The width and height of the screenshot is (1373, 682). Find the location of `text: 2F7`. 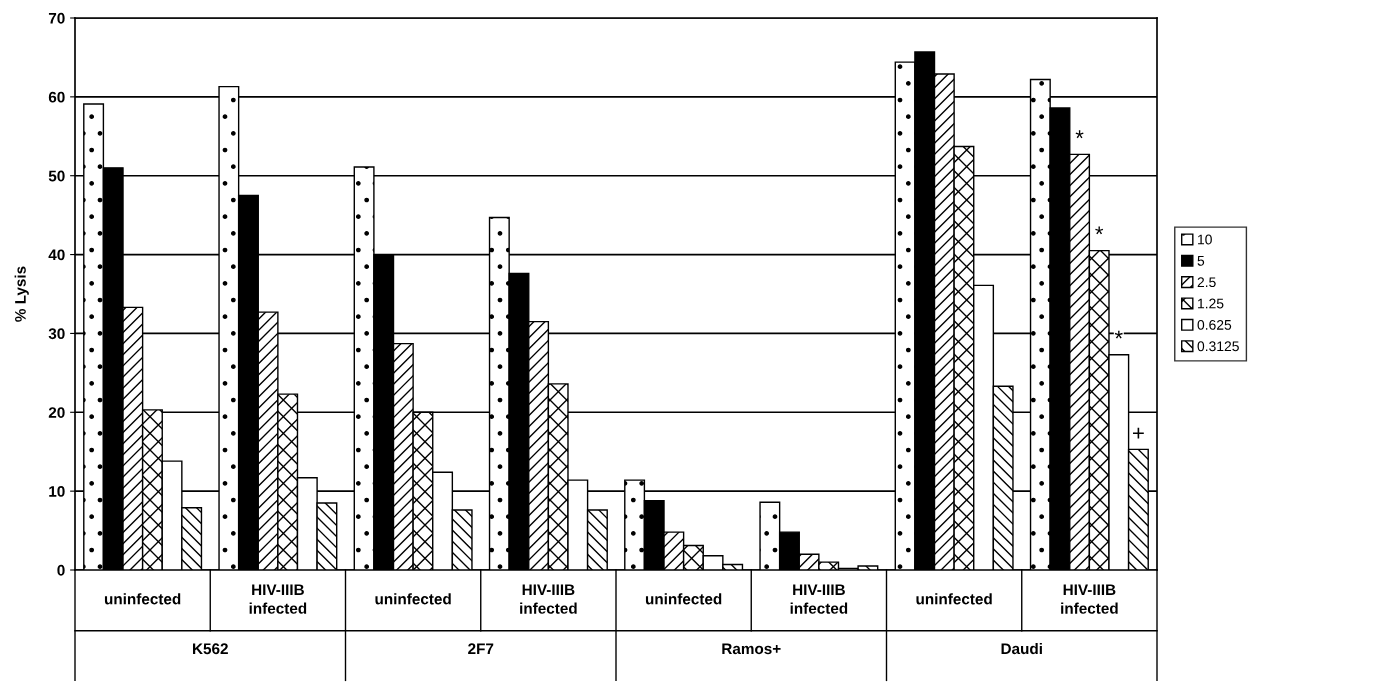

text: 2F7 is located at coordinates (481, 648).